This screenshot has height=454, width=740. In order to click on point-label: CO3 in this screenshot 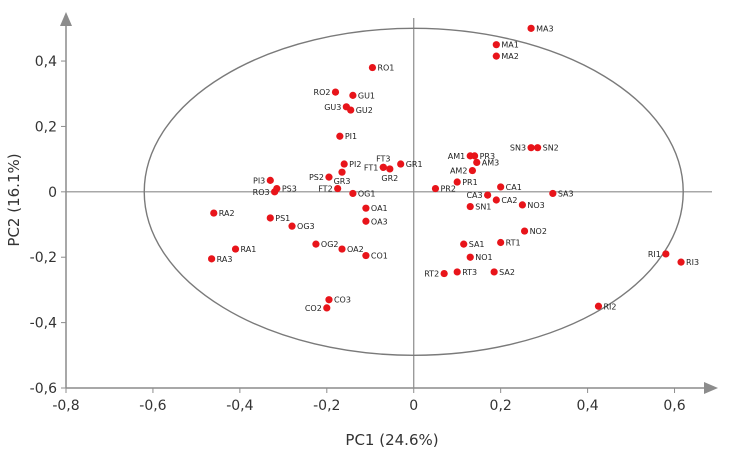, I will do `click(342, 300)`.